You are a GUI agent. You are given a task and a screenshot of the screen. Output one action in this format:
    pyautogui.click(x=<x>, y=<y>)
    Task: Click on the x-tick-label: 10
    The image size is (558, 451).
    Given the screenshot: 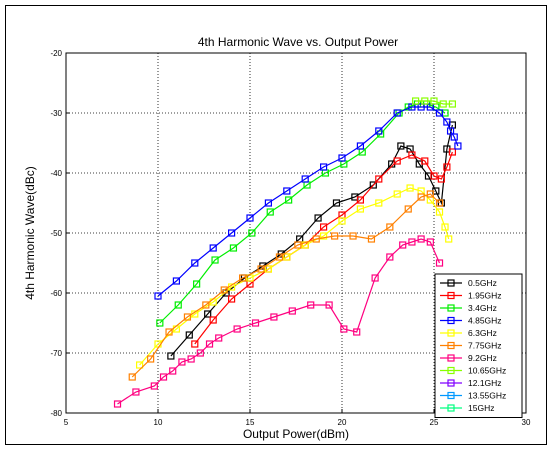 What is the action you would take?
    pyautogui.click(x=158, y=422)
    